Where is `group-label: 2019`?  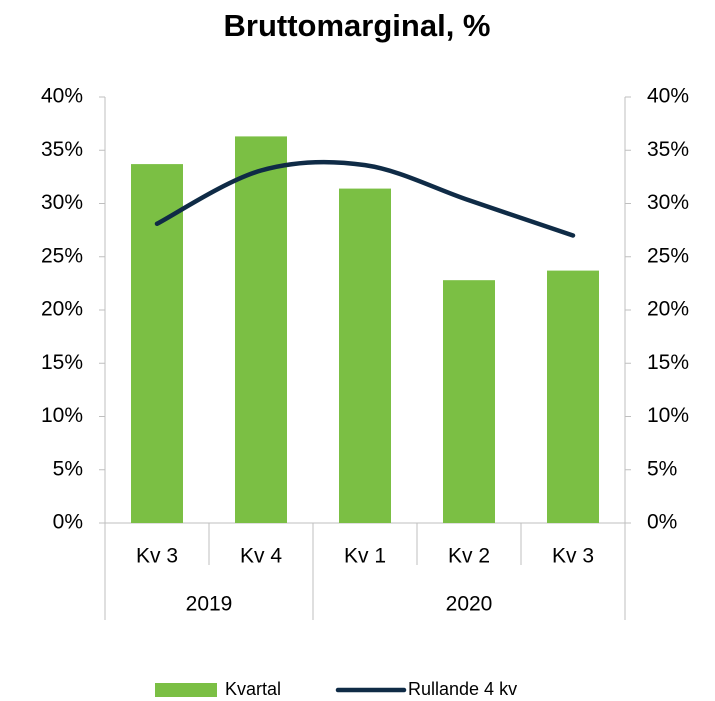
group-label: 2019 is located at coordinates (209, 604).